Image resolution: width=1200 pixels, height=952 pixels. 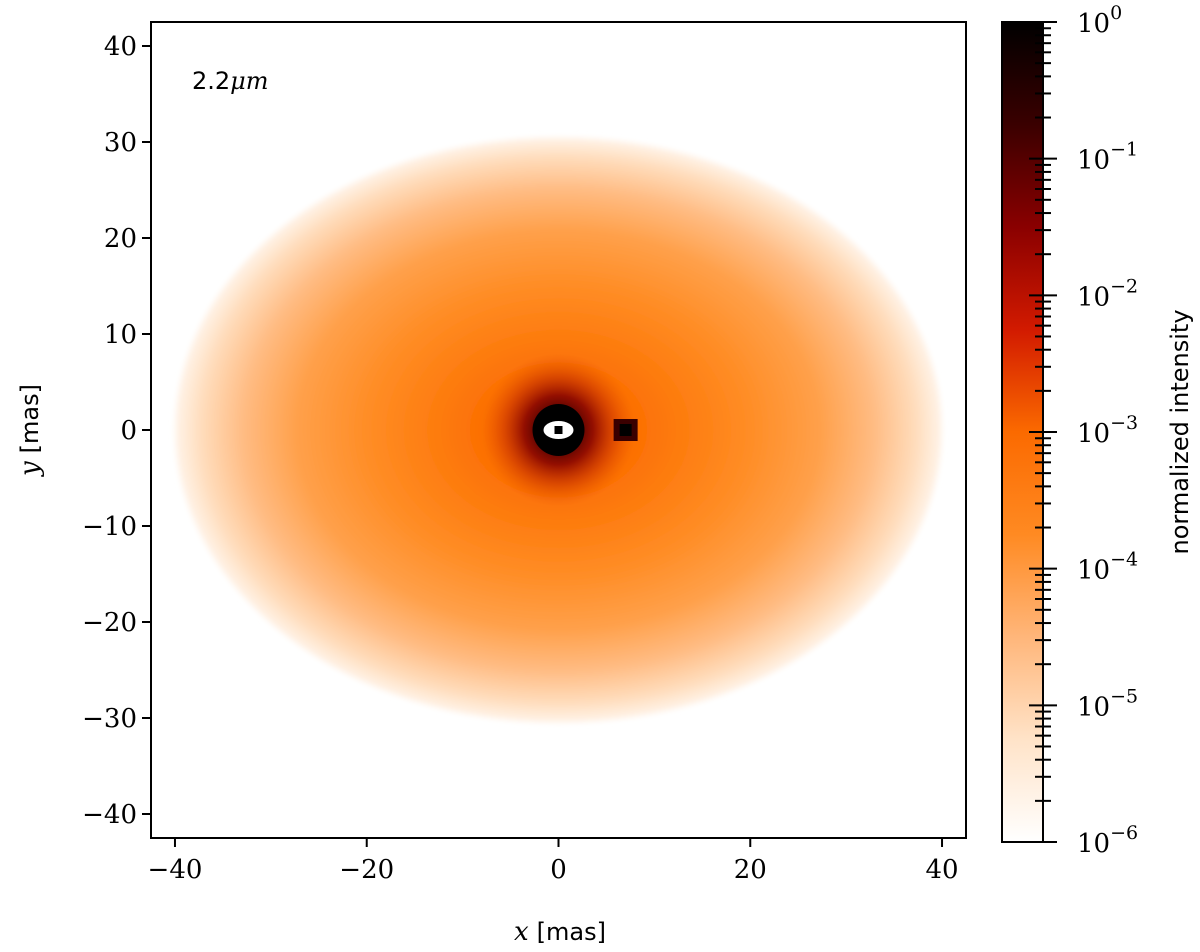 I want to click on central-pixel, so click(x=558, y=430).